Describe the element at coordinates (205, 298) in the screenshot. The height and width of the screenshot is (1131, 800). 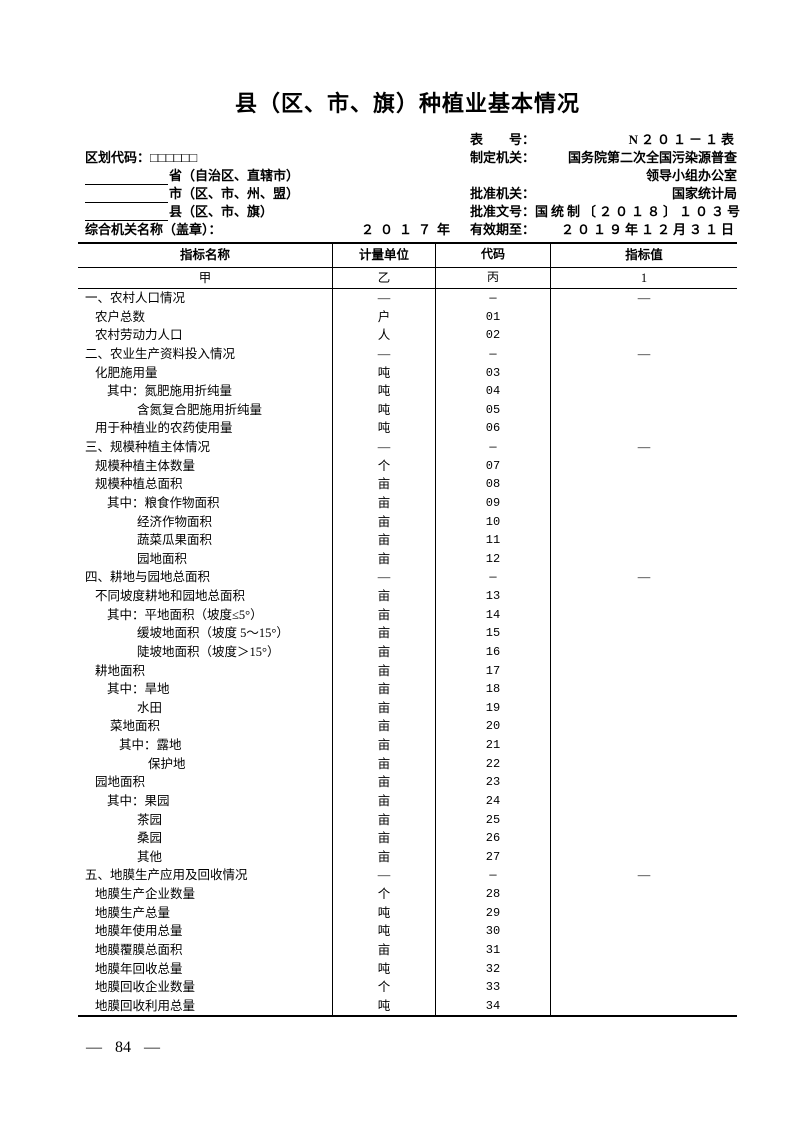
I see `indicator-name: 一、农村人口情况` at that location.